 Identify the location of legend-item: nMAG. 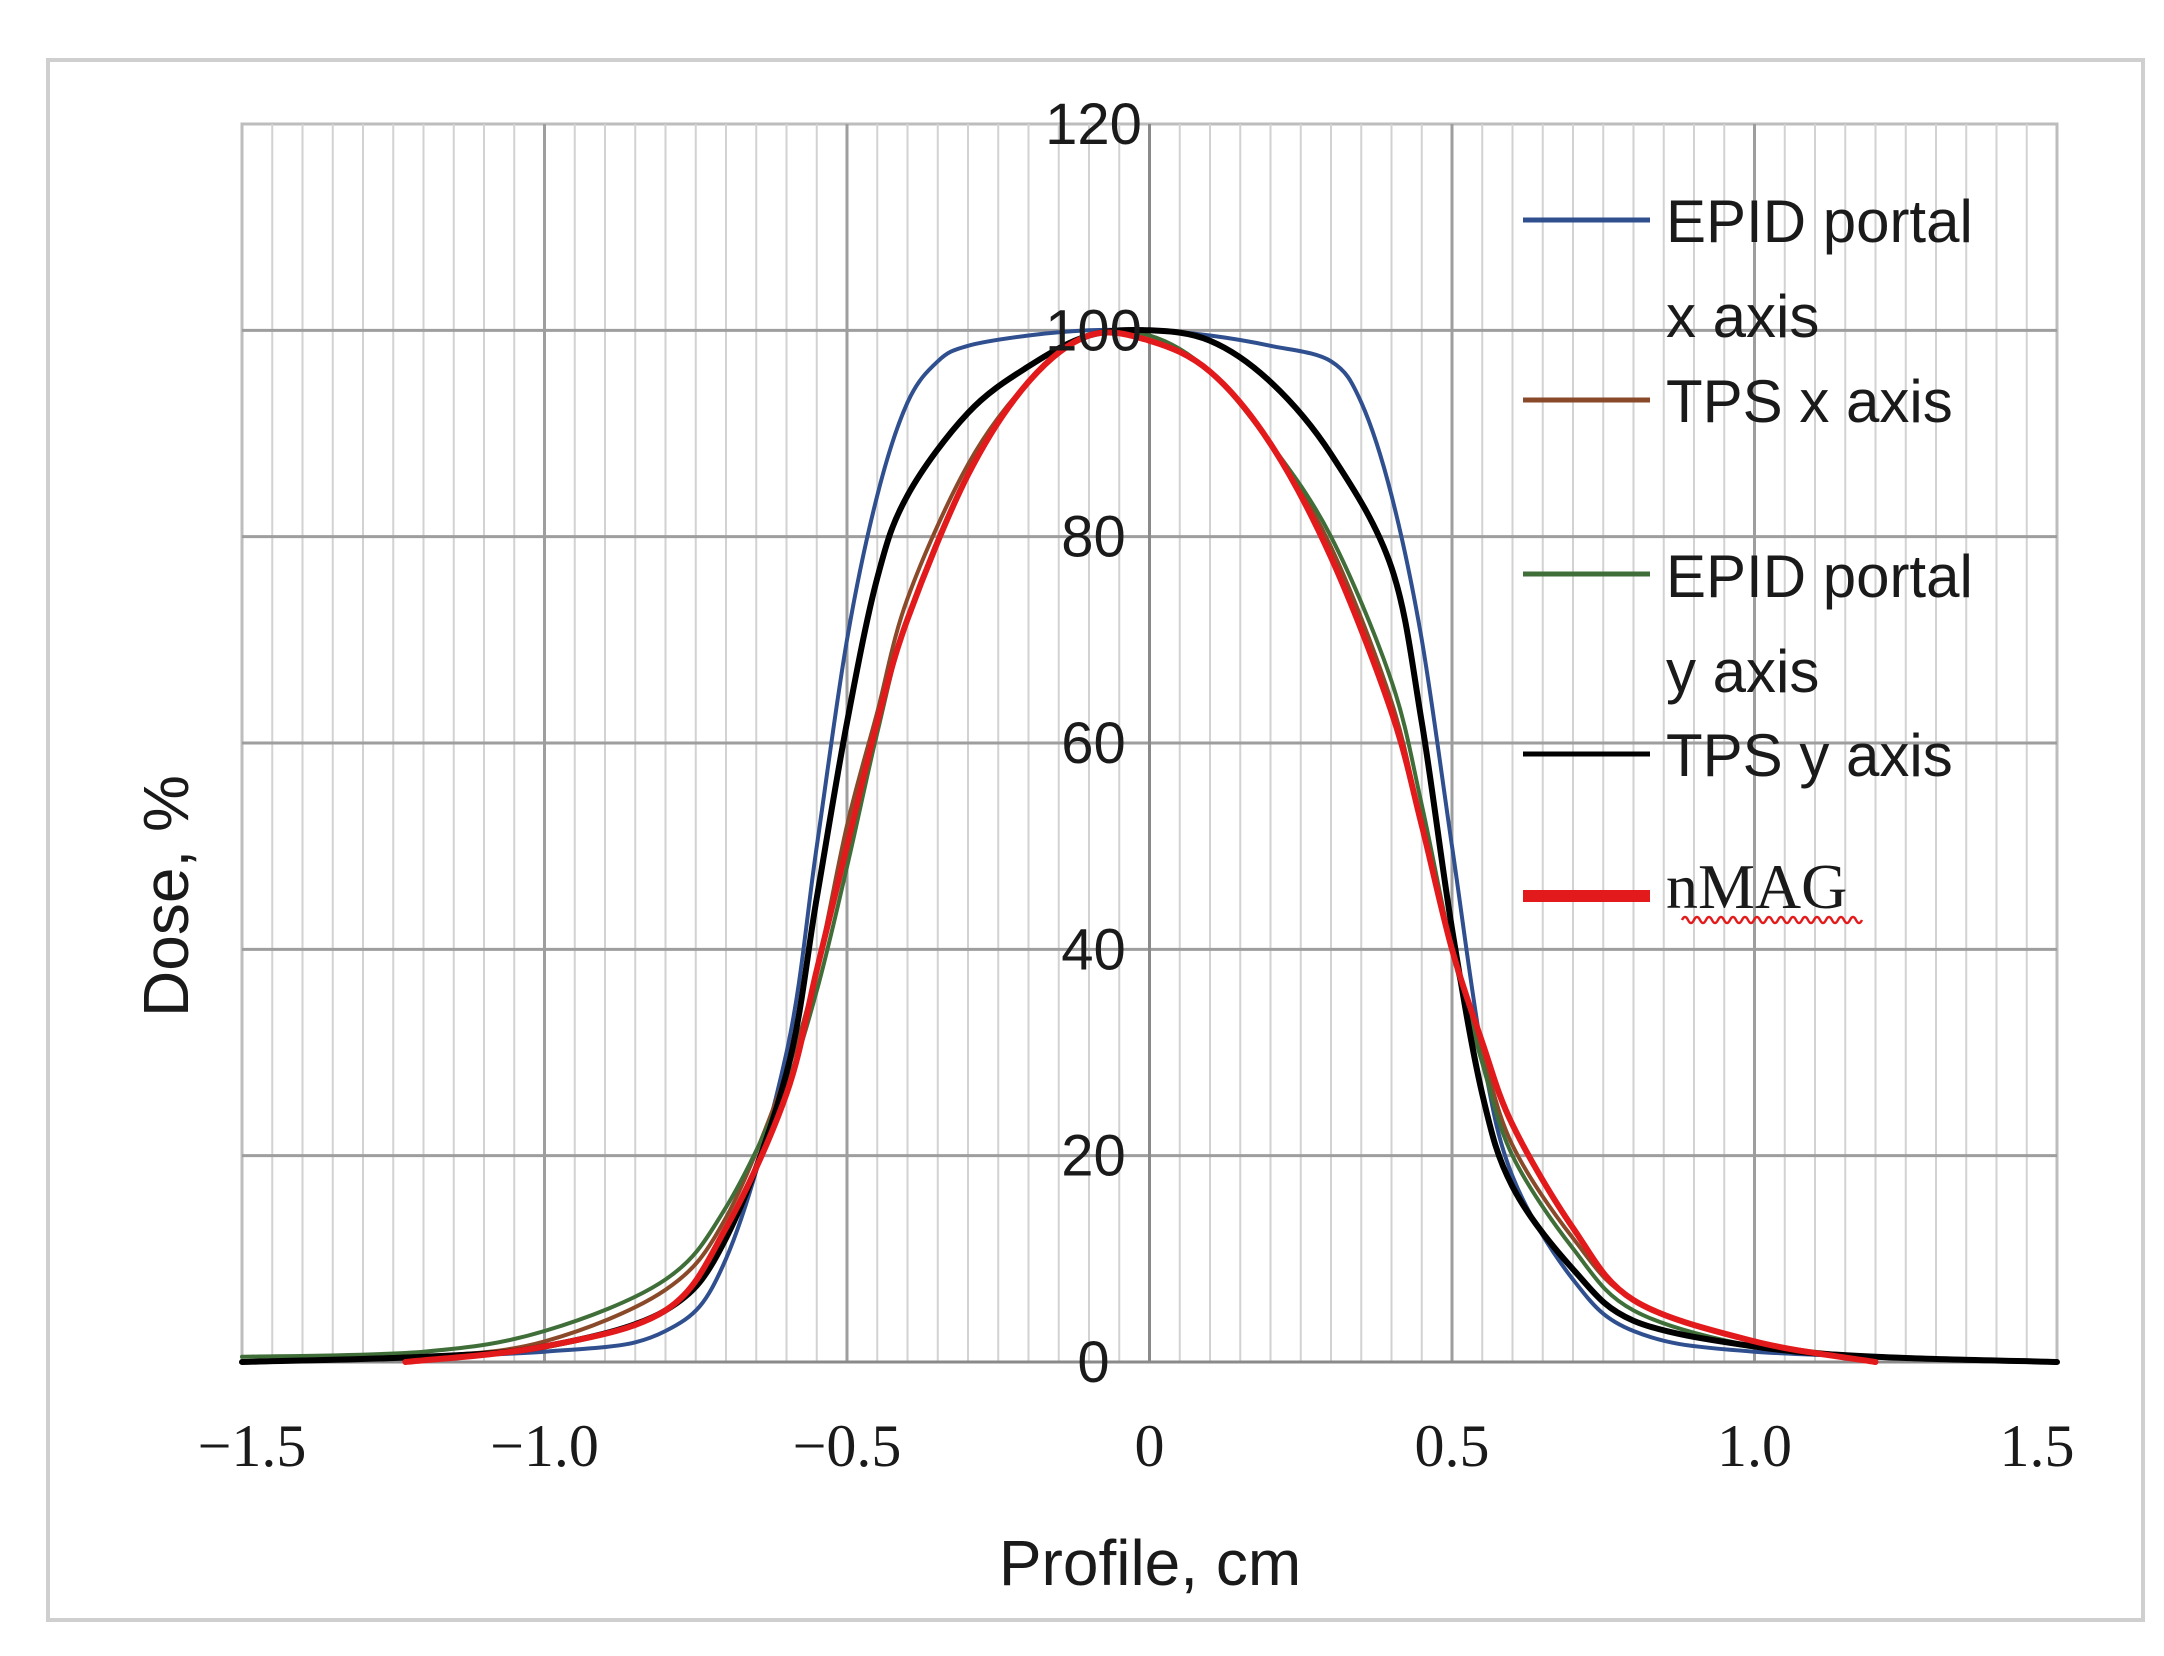
(1693, 888).